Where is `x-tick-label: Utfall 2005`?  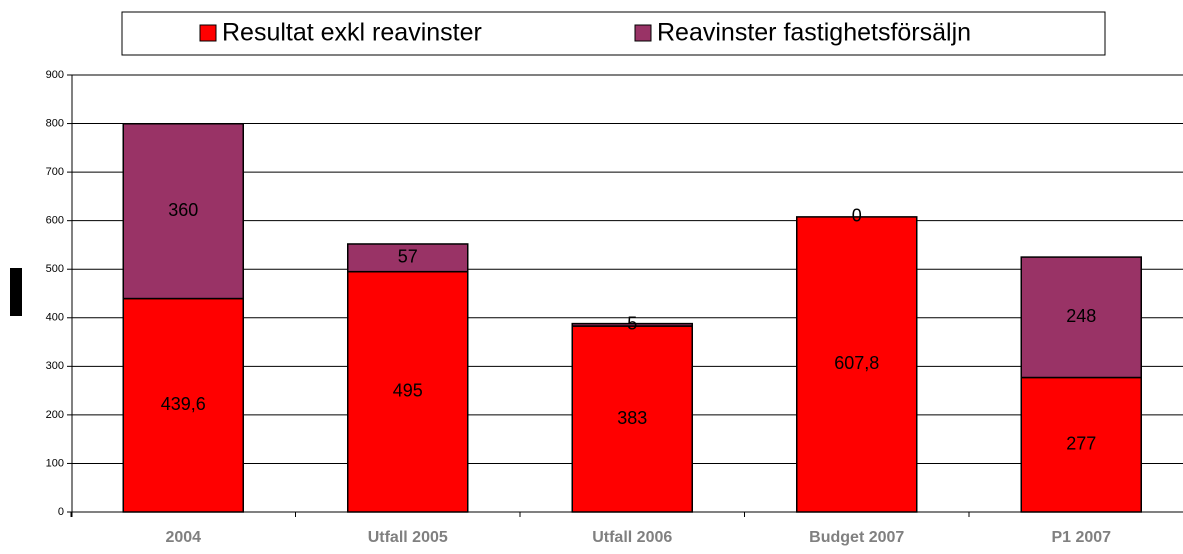 x-tick-label: Utfall 2005 is located at coordinates (408, 537).